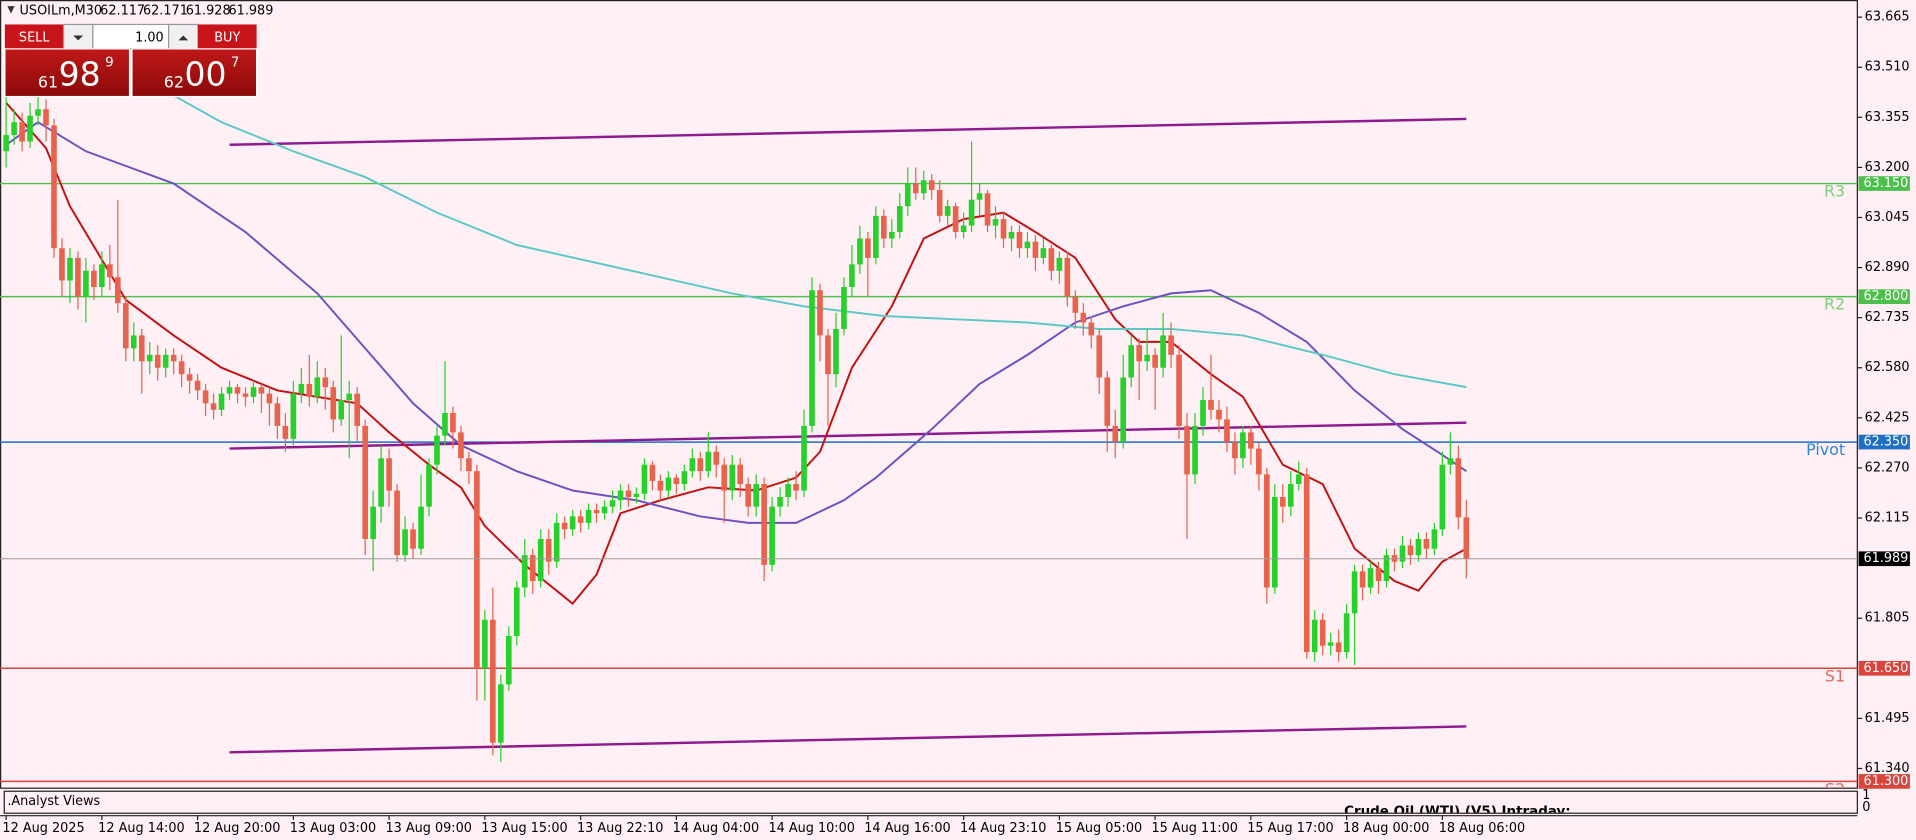  Describe the element at coordinates (1003, 828) in the screenshot. I see `x-tick-label: 14 Aug 23:10` at that location.